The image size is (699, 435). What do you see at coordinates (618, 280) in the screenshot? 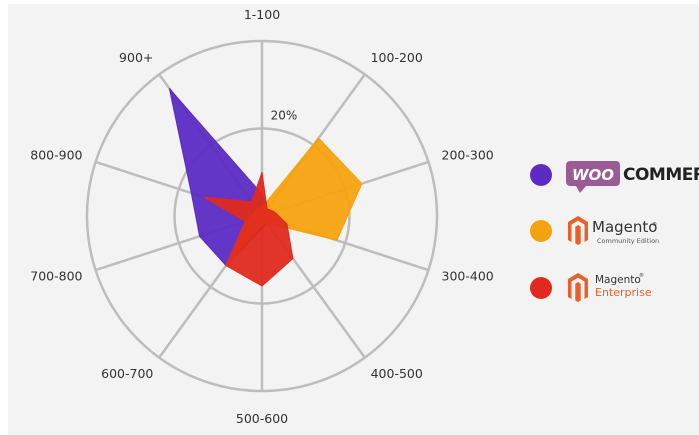
I see `magento-ee-word: Magento` at bounding box center [618, 280].